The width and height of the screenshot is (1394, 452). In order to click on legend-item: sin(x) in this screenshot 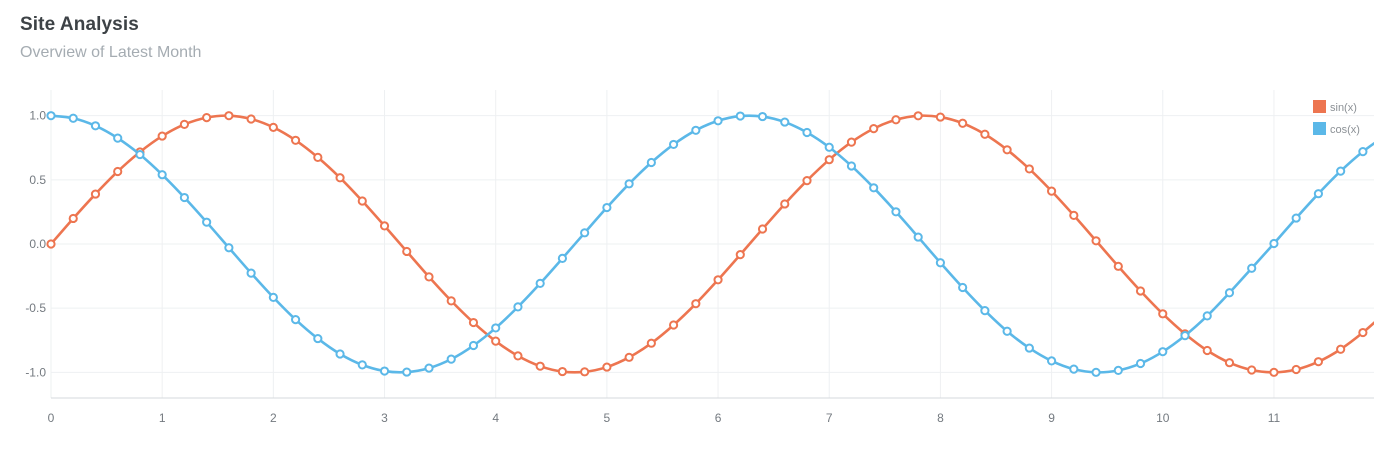, I will do `click(1335, 107)`.